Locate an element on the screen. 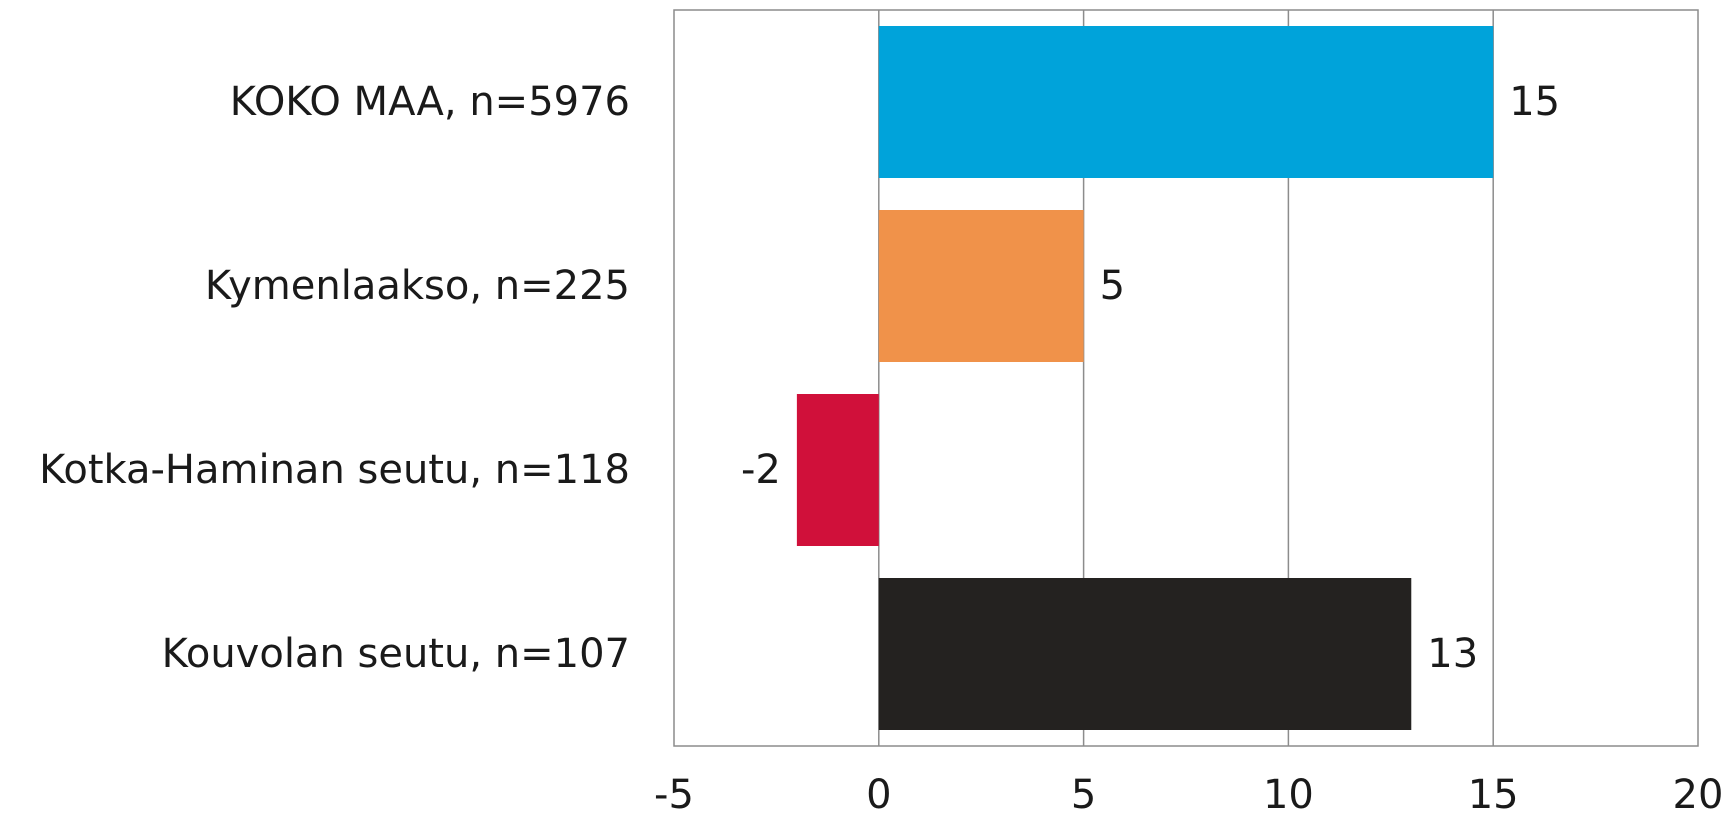 Image resolution: width=1727 pixels, height=829 pixels. x-tick-label: -5 is located at coordinates (674, 795).